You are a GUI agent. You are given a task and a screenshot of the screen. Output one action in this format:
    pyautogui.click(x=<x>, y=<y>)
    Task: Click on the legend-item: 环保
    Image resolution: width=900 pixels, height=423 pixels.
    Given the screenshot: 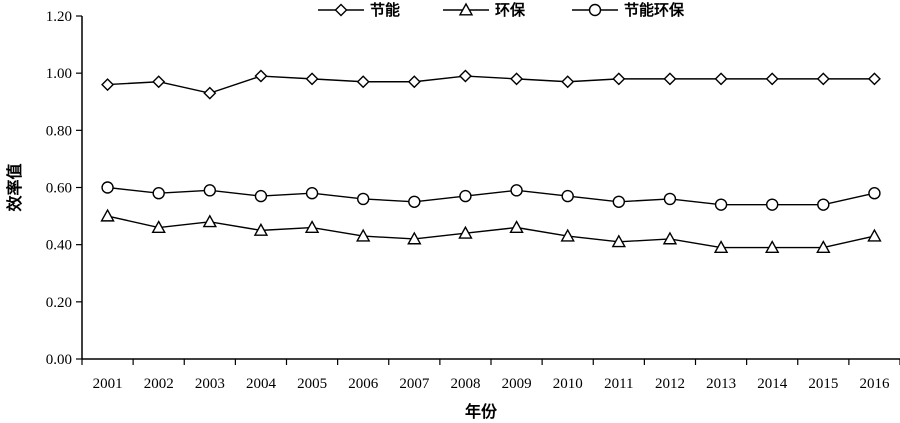 What is the action you would take?
    pyautogui.click(x=484, y=10)
    